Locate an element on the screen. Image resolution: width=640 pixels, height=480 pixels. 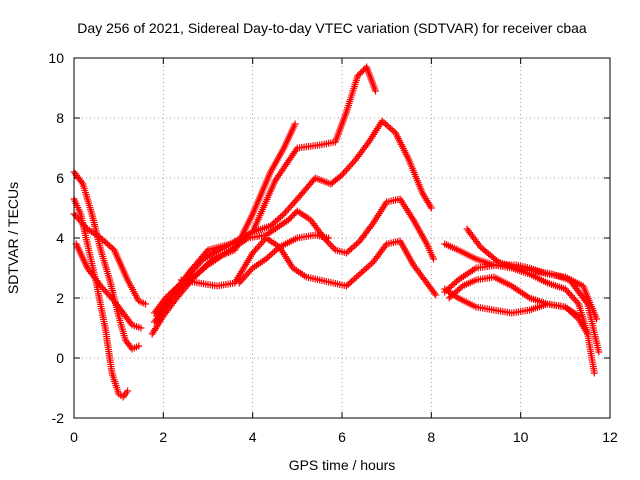
x-axis-label: GPS time / hours is located at coordinates (342, 465).